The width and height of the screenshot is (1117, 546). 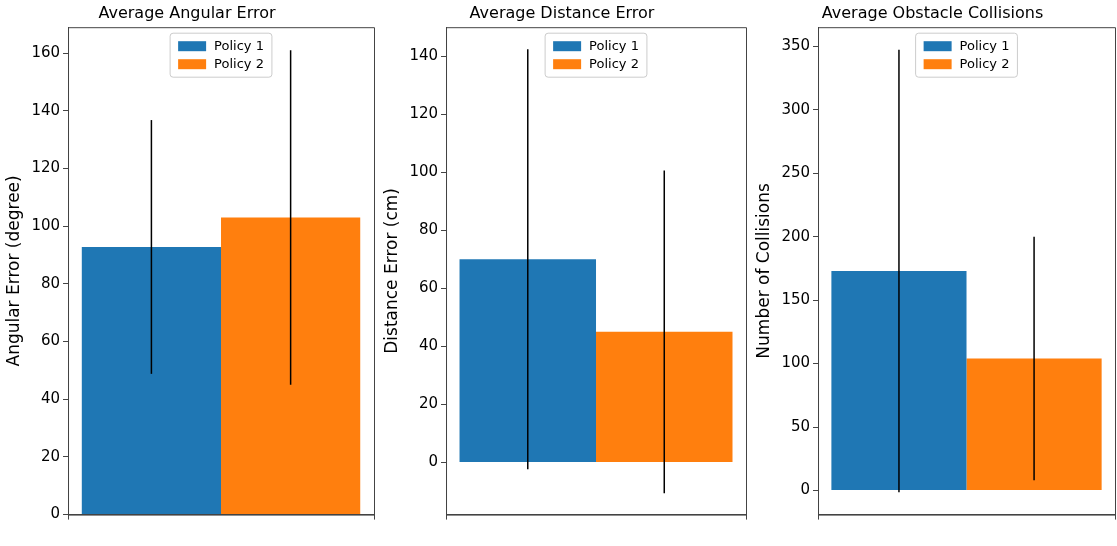 What do you see at coordinates (796, 298) in the screenshot?
I see `y-tick-label: 150` at bounding box center [796, 298].